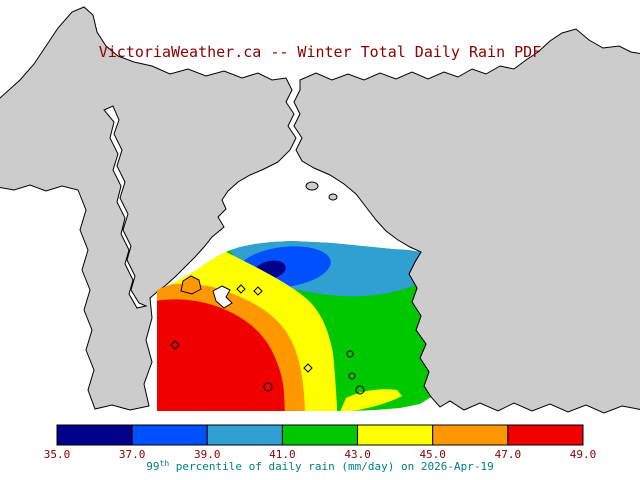 The width and height of the screenshot is (640, 480). Describe the element at coordinates (357, 454) in the screenshot. I see `colorbar-tick: 43.0` at that location.